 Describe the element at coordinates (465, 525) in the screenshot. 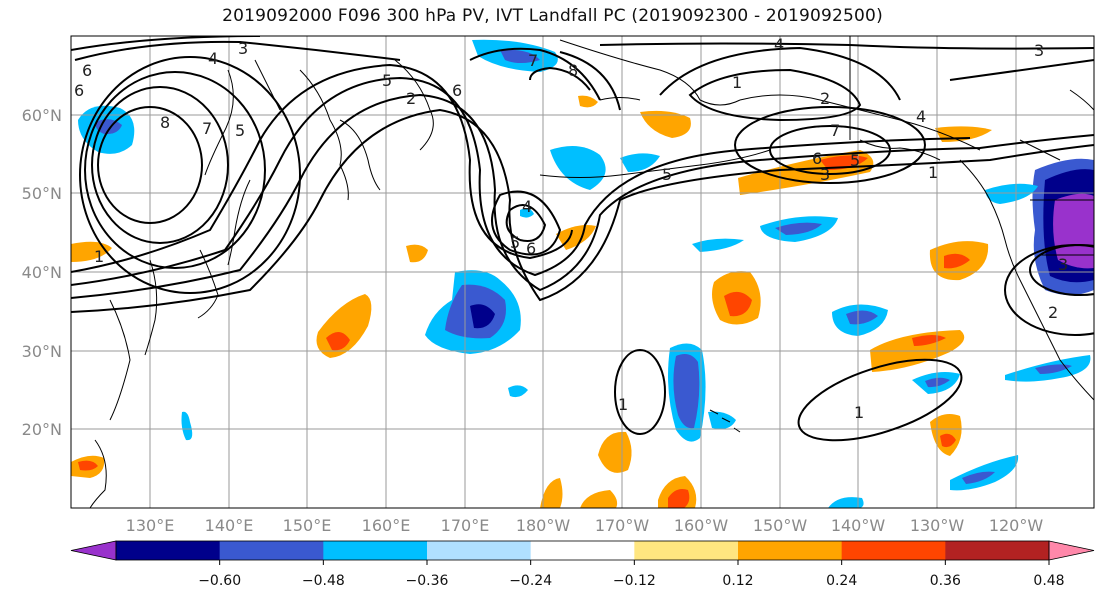

I see `lon-label: 170°E` at that location.